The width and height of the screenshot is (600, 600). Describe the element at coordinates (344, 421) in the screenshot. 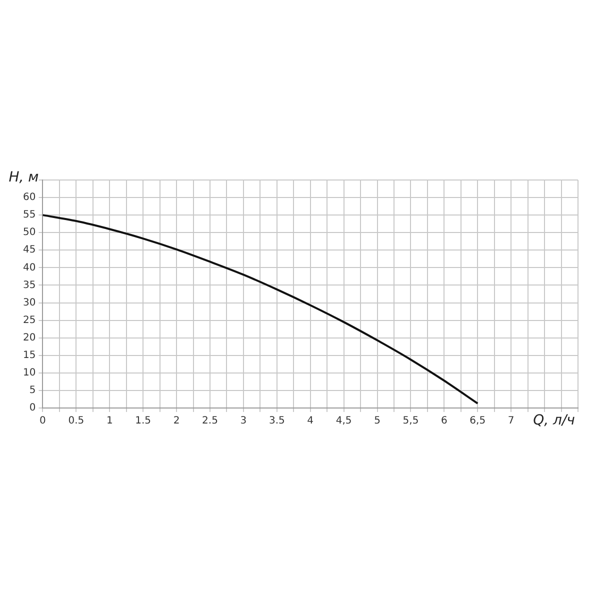

I see `x-tick-label: 4,5` at that location.